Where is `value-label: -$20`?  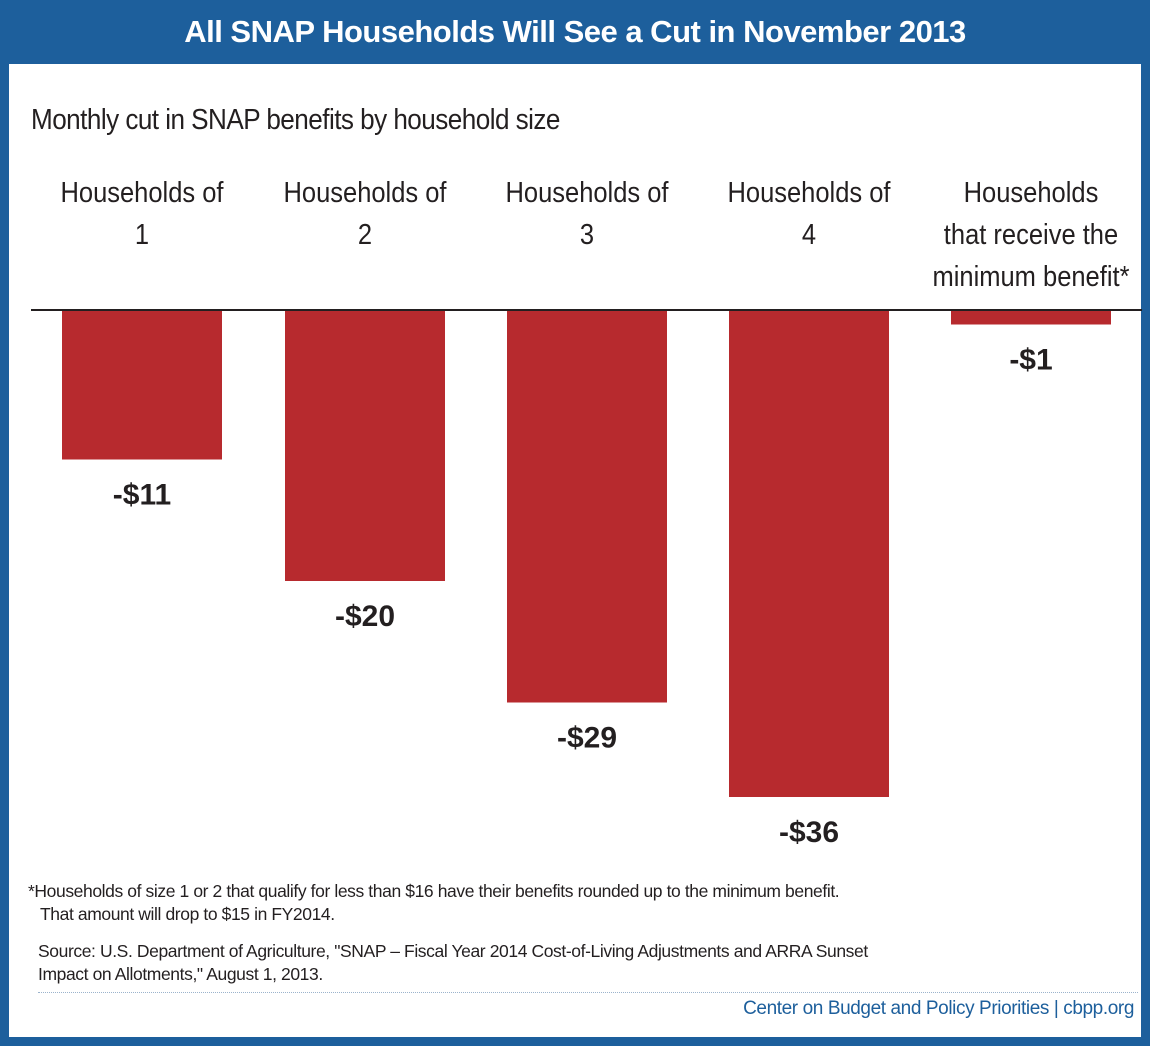 value-label: -$20 is located at coordinates (365, 616).